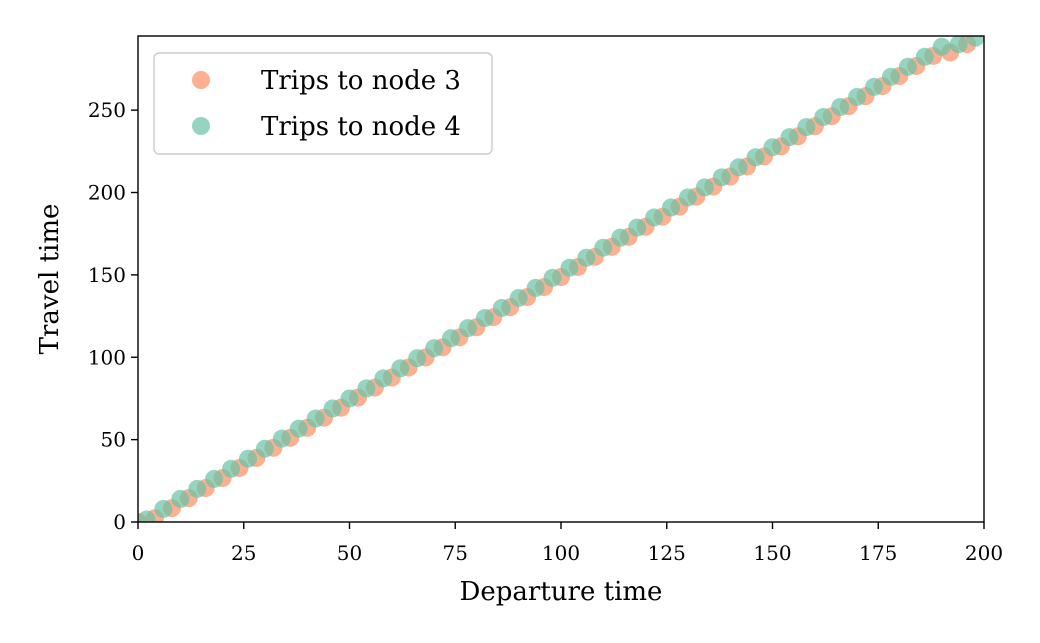  Describe the element at coordinates (667, 553) in the screenshot. I see `x-tick-label: 125` at that location.